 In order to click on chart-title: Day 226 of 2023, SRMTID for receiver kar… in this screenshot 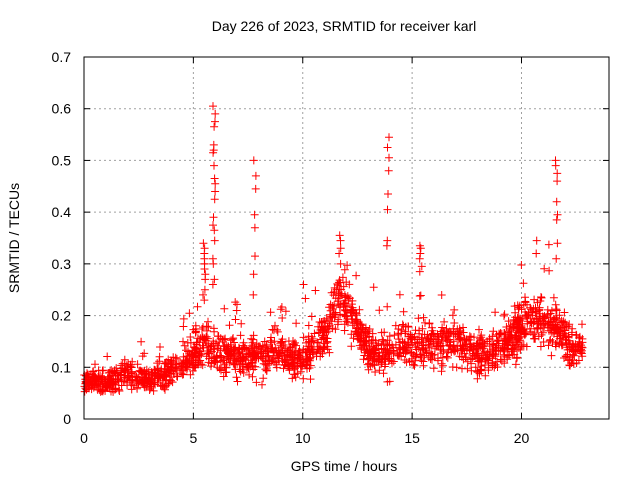, I will do `click(344, 26)`.